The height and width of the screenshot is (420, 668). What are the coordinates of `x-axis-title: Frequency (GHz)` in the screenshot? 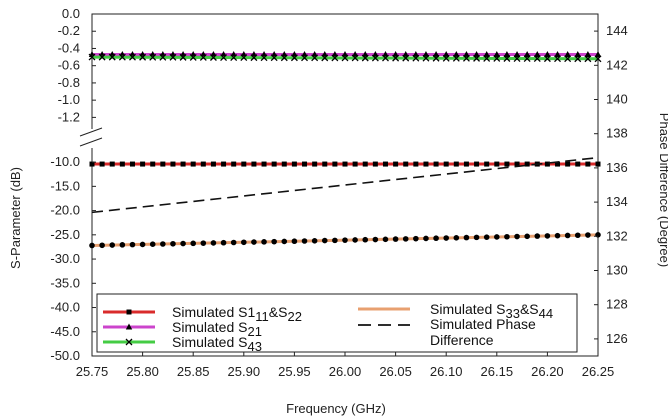 It's located at (336, 408).